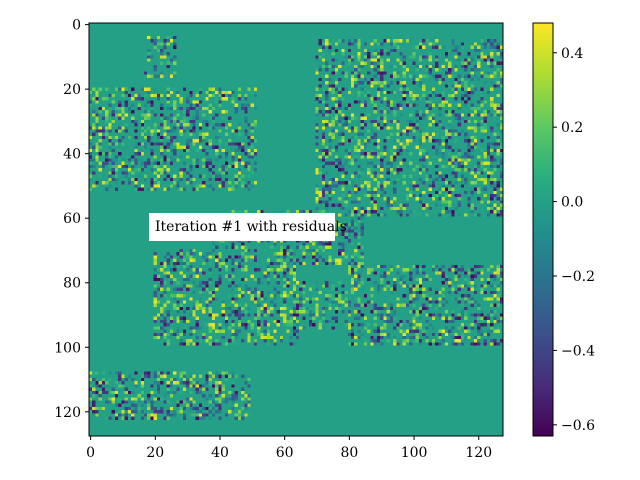  I want to click on colorbar: 0.4 0.2 0.0 −0.2 −0.4 −0.6, so click(563, 229).